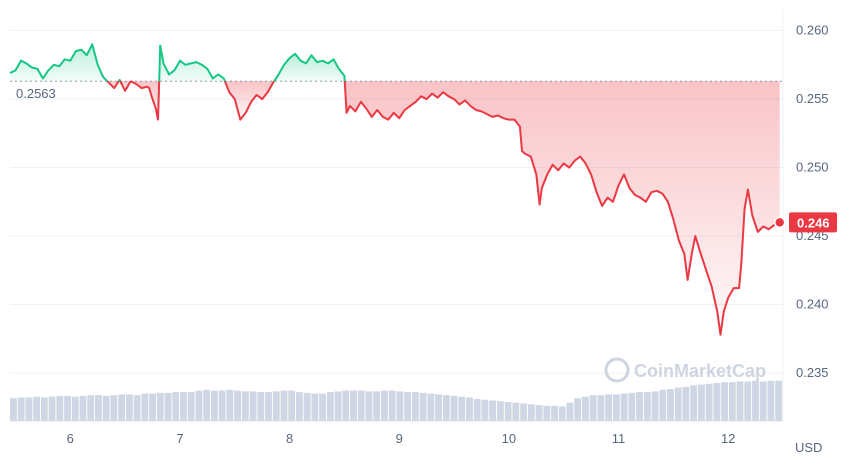 The height and width of the screenshot is (466, 850). I want to click on y-tick-label: 0.240, so click(812, 304).